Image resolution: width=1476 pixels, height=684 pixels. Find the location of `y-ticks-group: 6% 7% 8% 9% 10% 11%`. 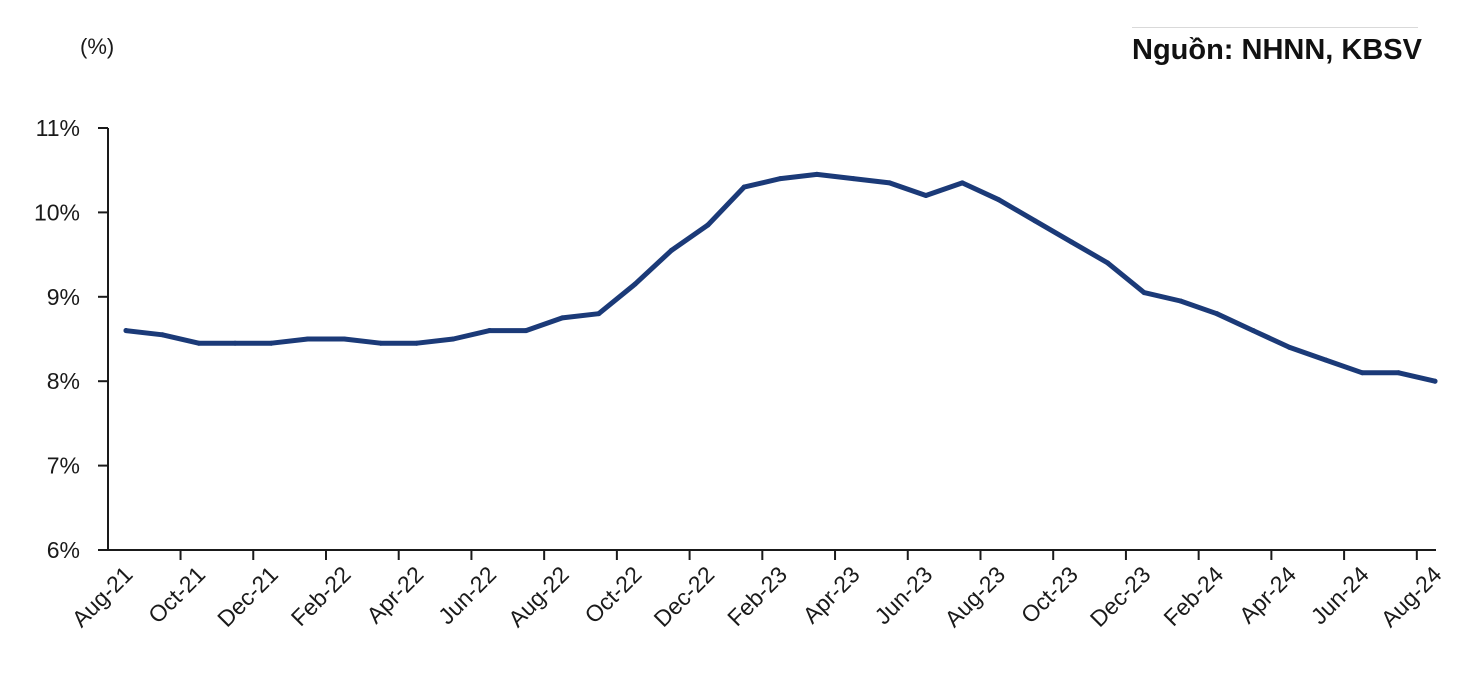

y-ticks-group: 6% 7% 8% 9% 10% 11% is located at coordinates (71, 339).